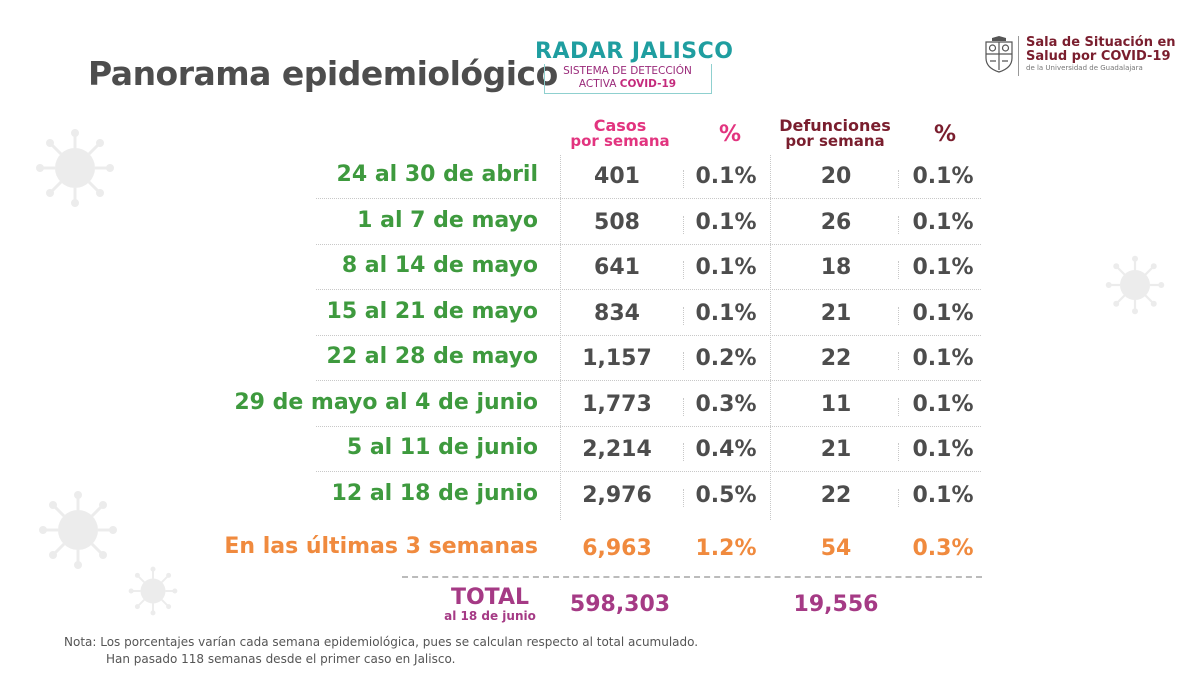 This screenshot has height=674, width=1200. Describe the element at coordinates (730, 134) in the screenshot. I see `cases-pct-header: %` at that location.